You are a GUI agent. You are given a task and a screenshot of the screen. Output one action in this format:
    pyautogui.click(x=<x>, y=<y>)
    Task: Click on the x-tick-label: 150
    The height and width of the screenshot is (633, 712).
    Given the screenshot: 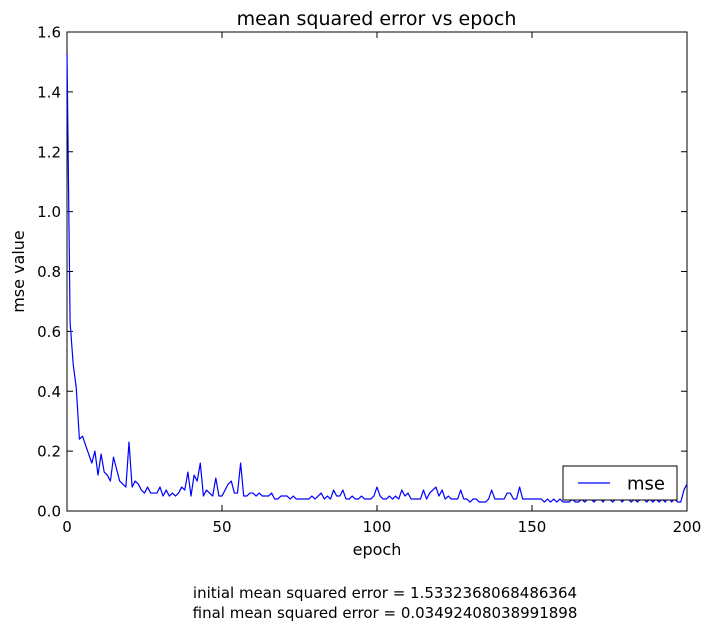 What is the action you would take?
    pyautogui.click(x=532, y=527)
    